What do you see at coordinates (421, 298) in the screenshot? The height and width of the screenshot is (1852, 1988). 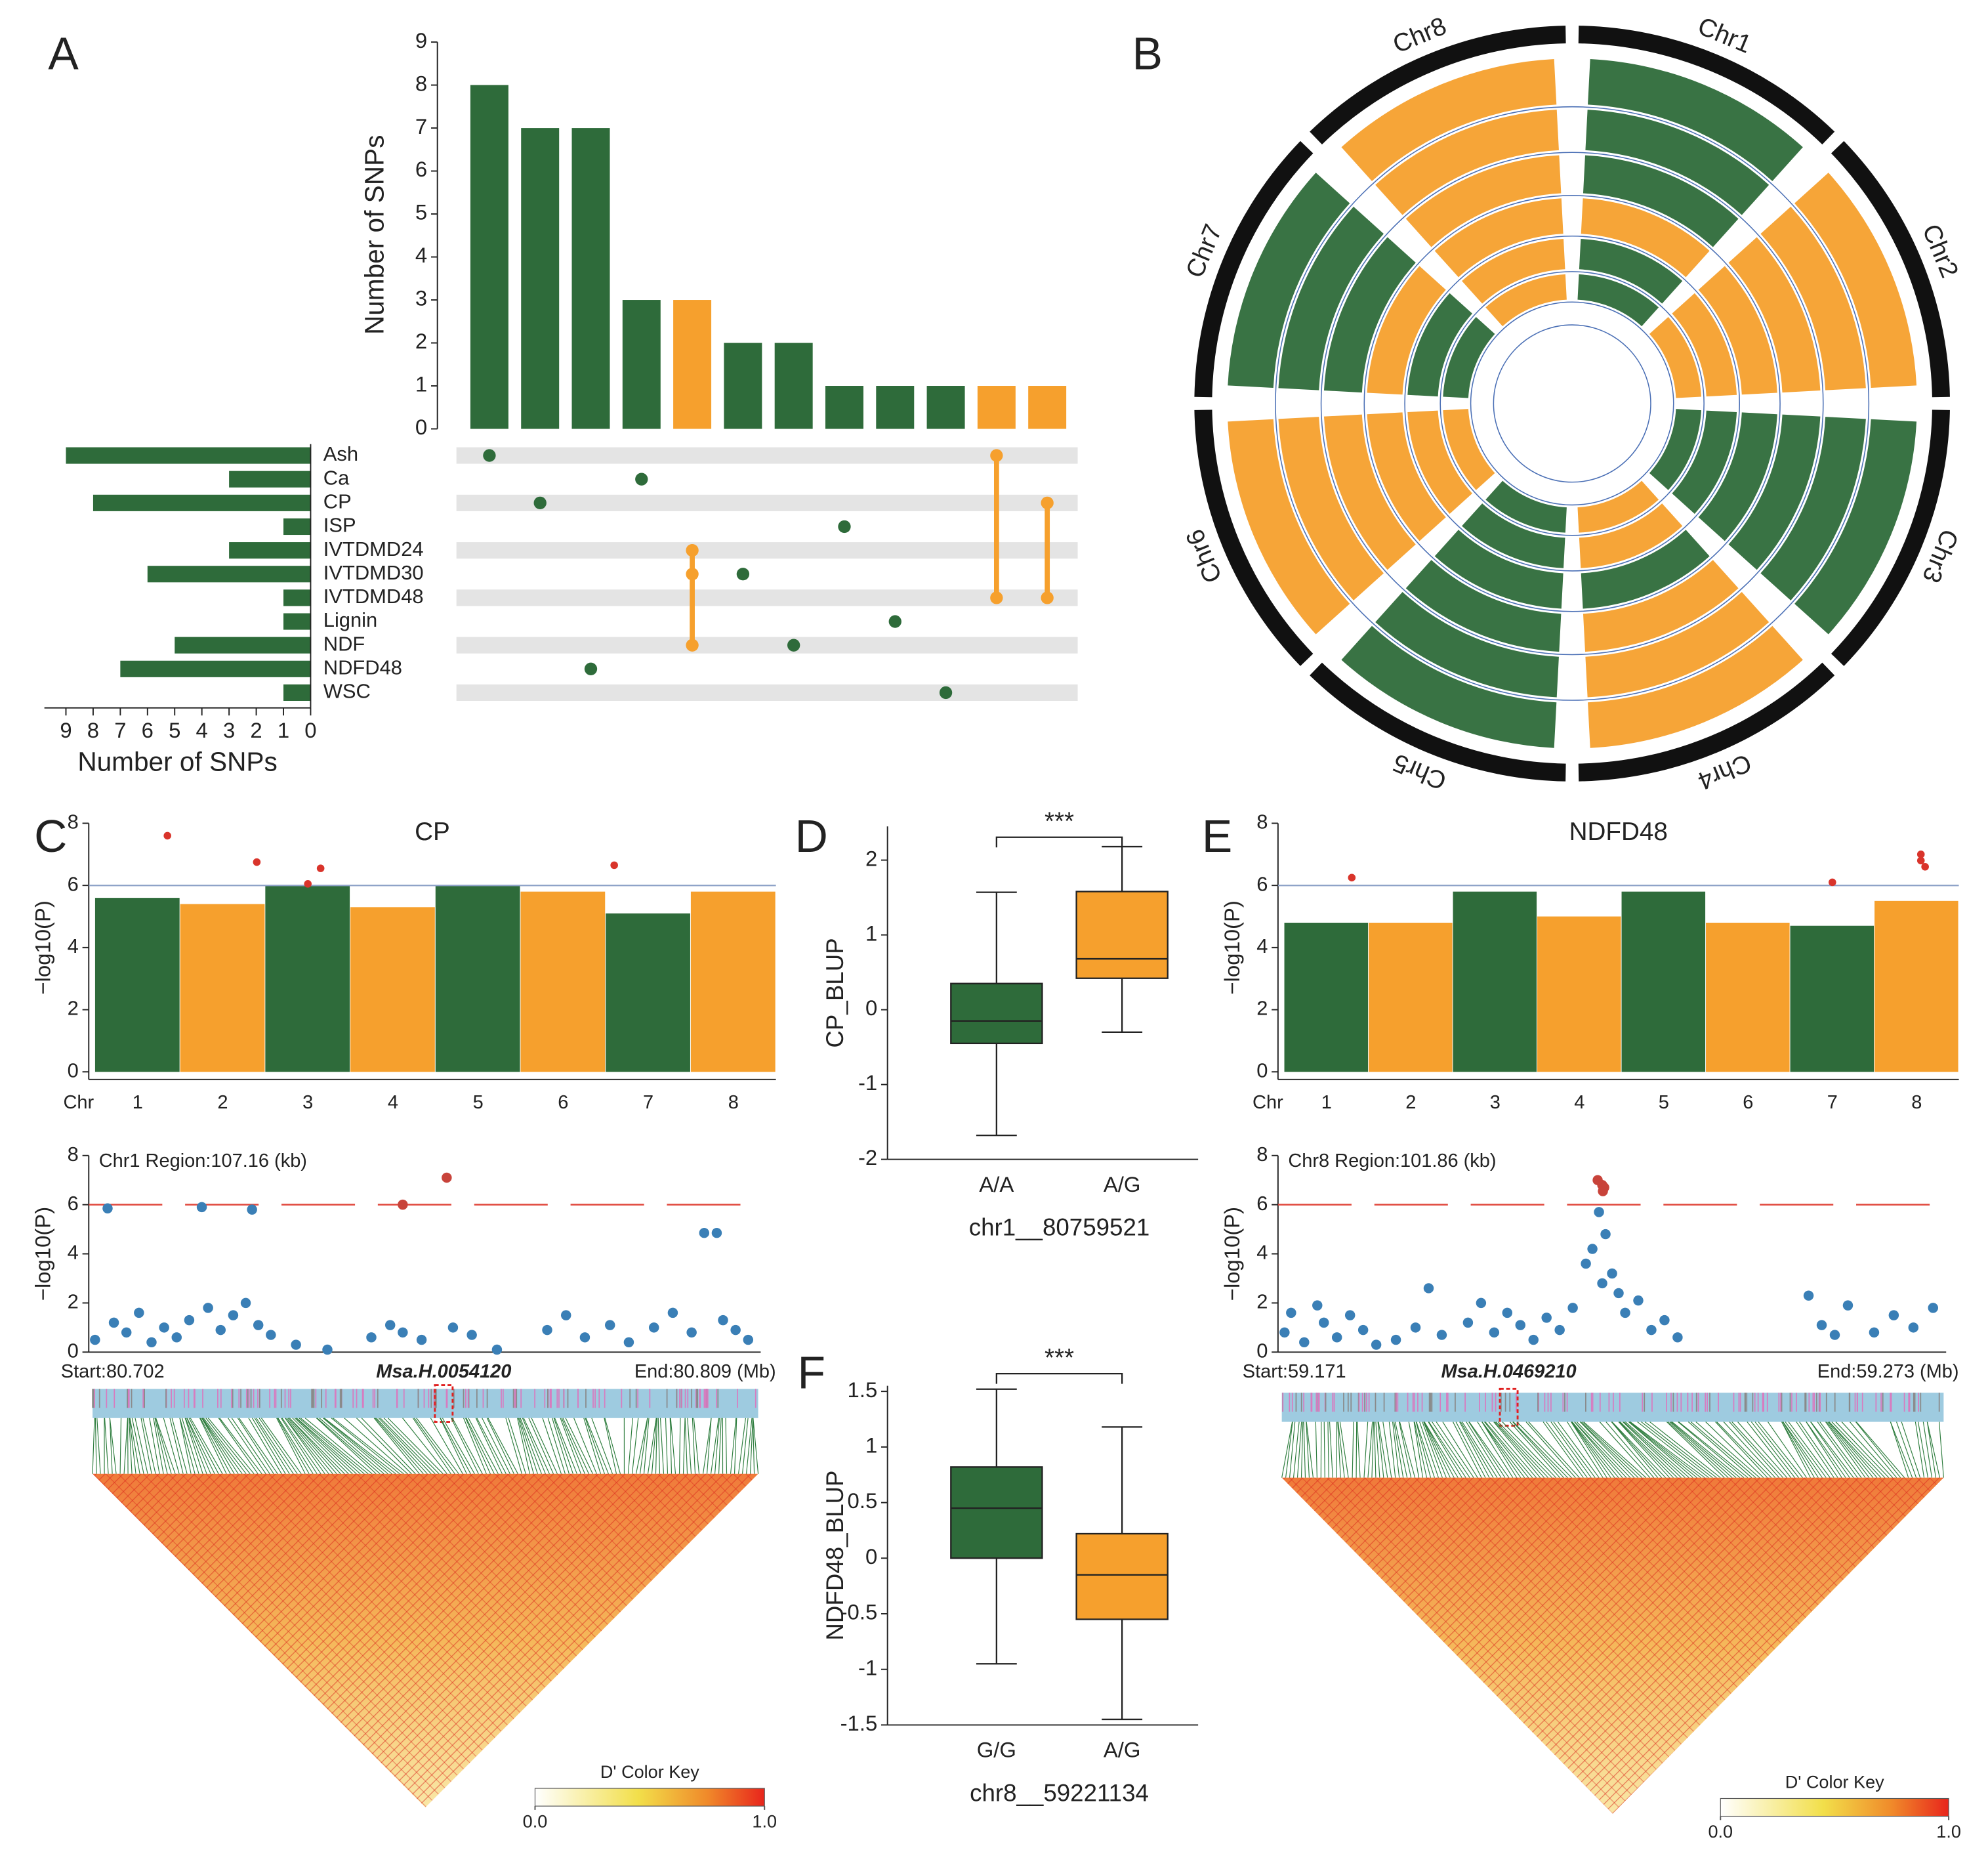 I see `y-tick-label: 3` at bounding box center [421, 298].